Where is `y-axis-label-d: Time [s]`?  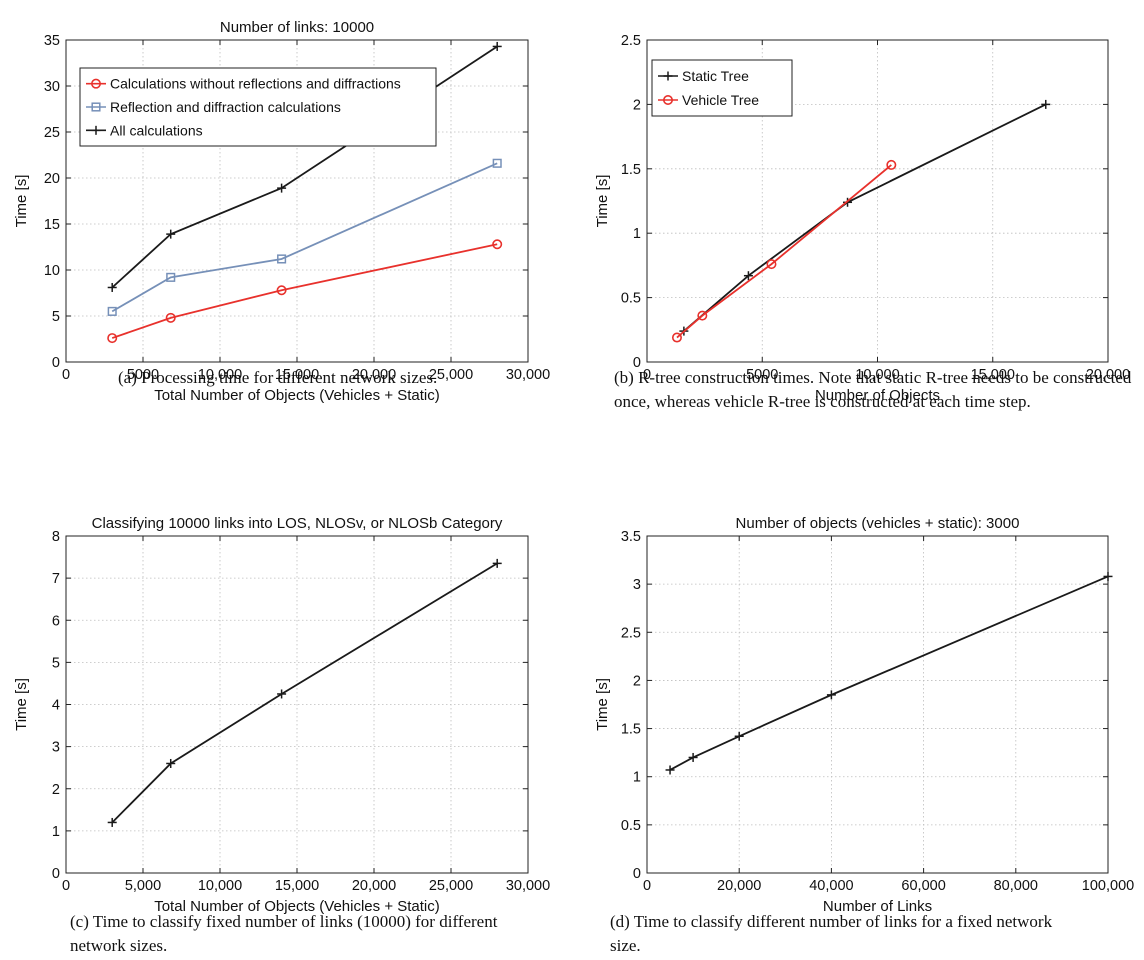 y-axis-label-d: Time [s] is located at coordinates (602, 704).